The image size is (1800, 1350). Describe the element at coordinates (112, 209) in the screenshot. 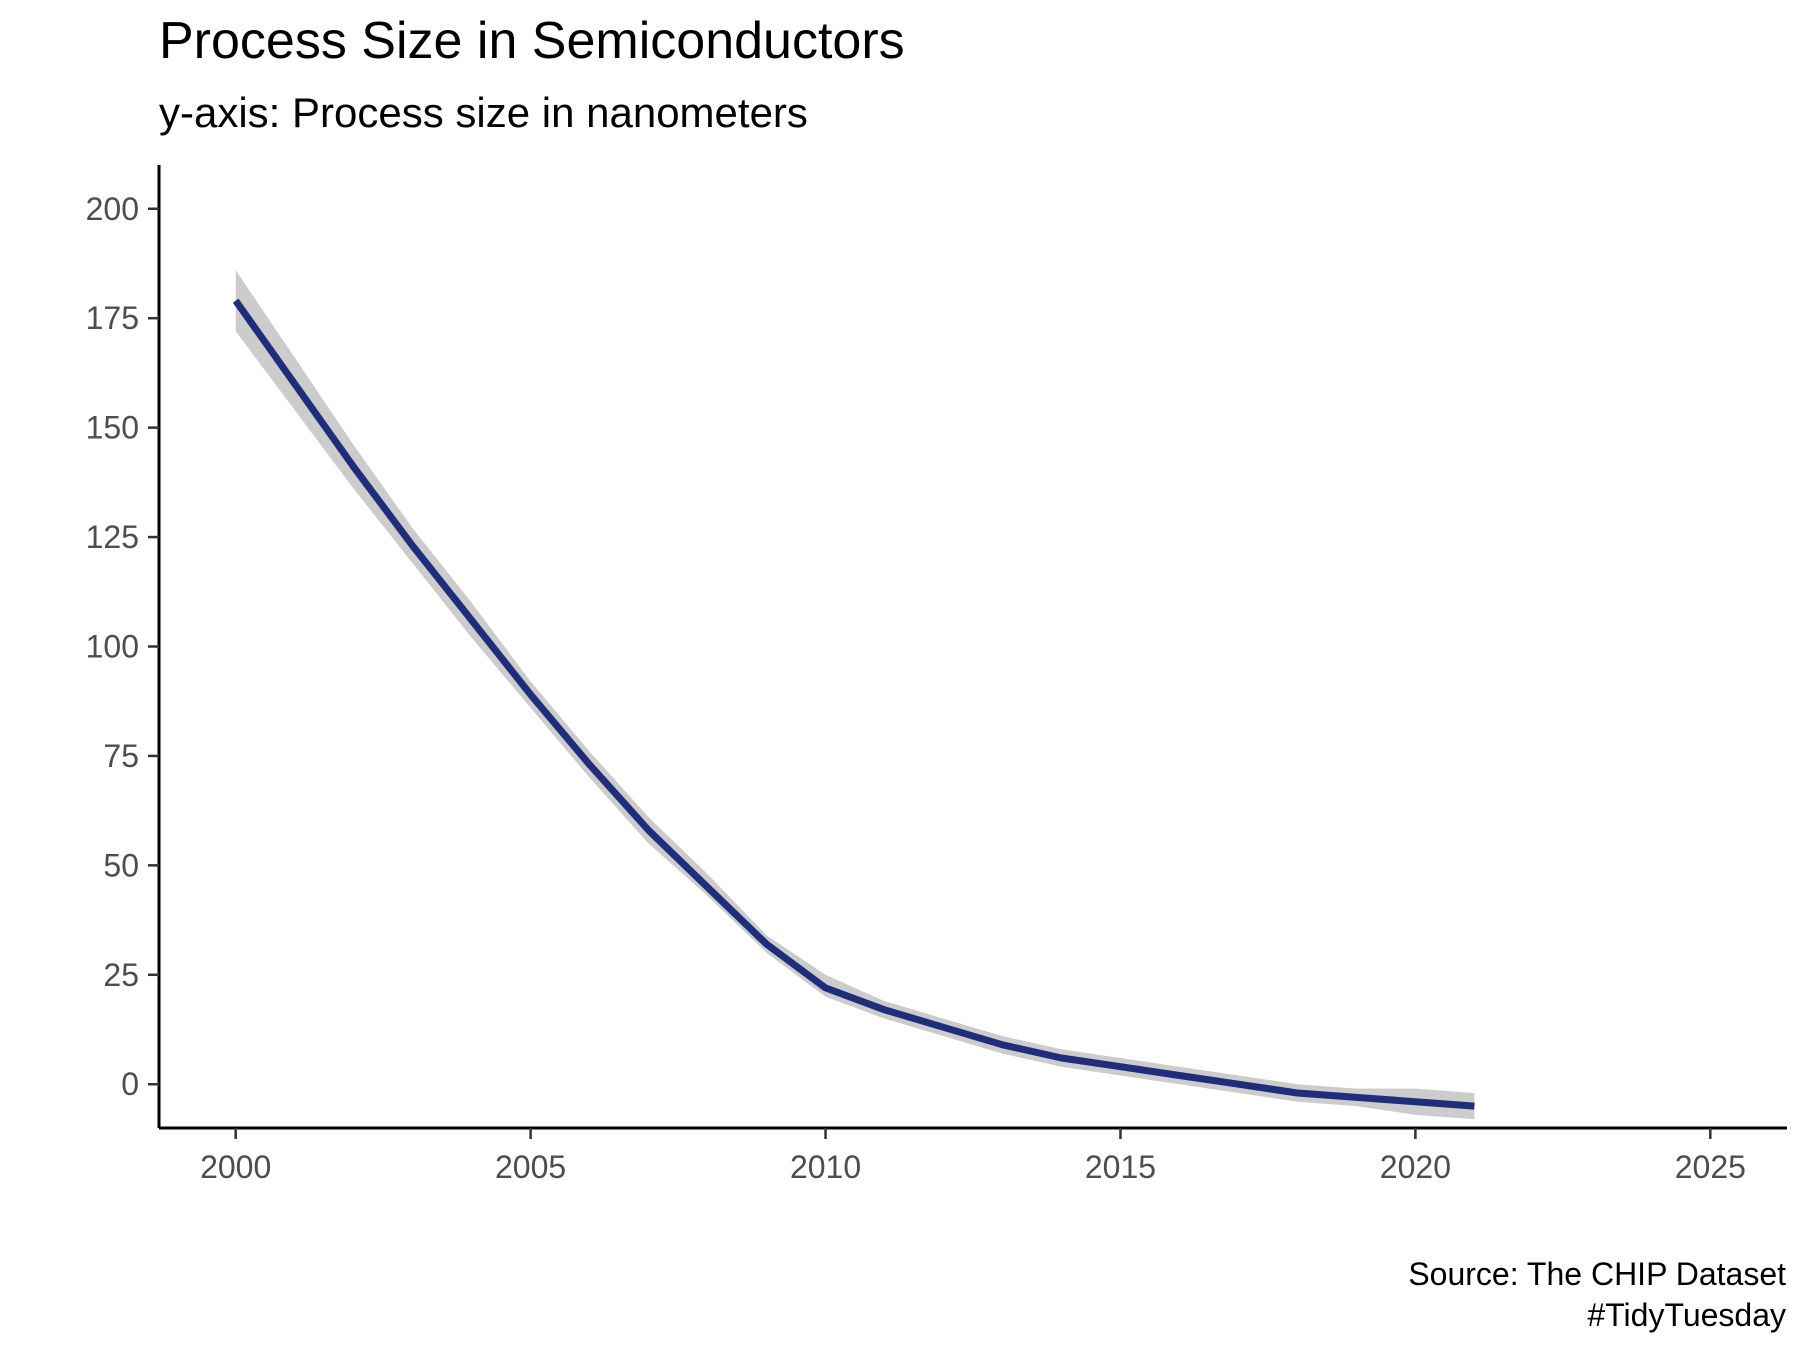

I see `y-tick-label: 200` at that location.